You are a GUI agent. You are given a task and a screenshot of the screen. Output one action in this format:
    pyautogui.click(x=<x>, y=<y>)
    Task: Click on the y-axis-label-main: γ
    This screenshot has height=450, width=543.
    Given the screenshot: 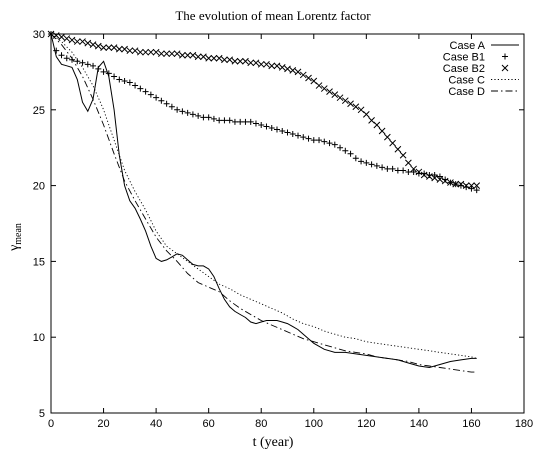 What is the action you would take?
    pyautogui.click(x=14, y=248)
    